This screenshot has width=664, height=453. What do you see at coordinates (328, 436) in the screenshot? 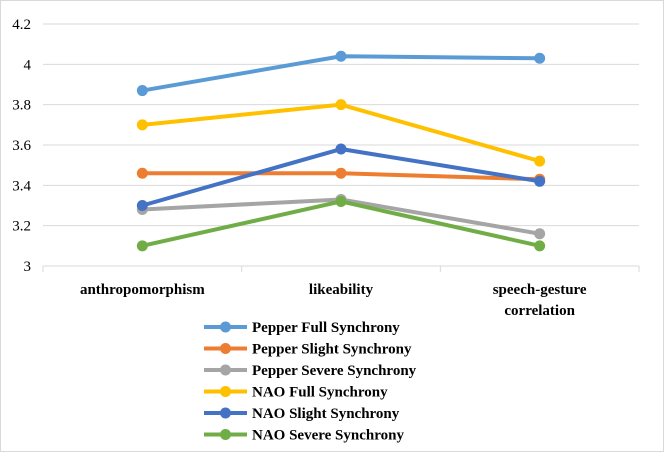
I see `legend-label: NAO Severe Synchrony` at bounding box center [328, 436].